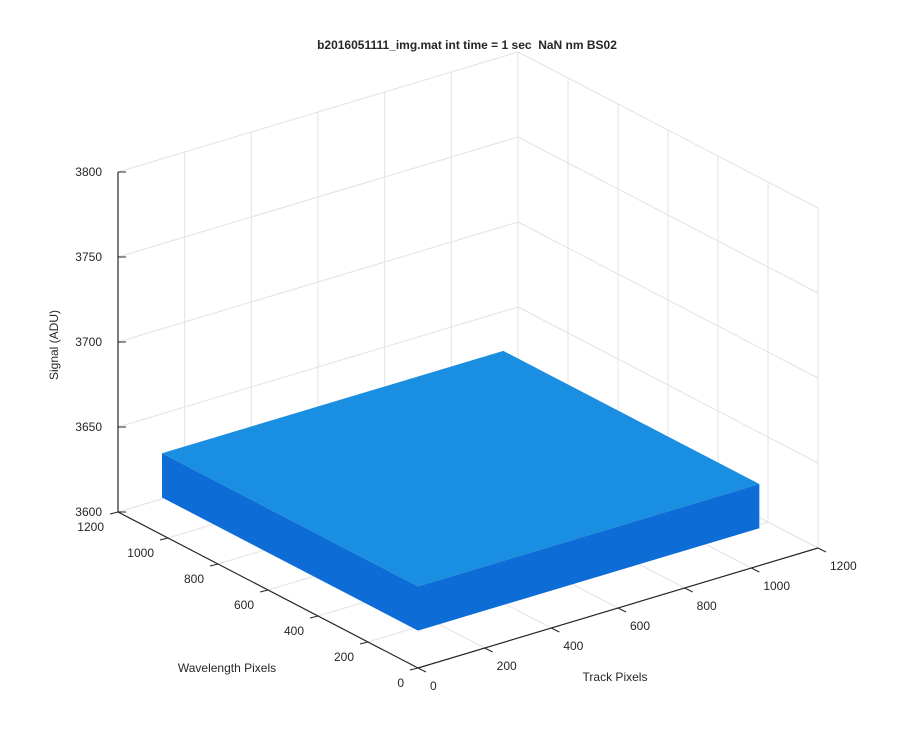  Describe the element at coordinates (54, 345) in the screenshot. I see `z-axis-label: Signal (ADU)` at that location.